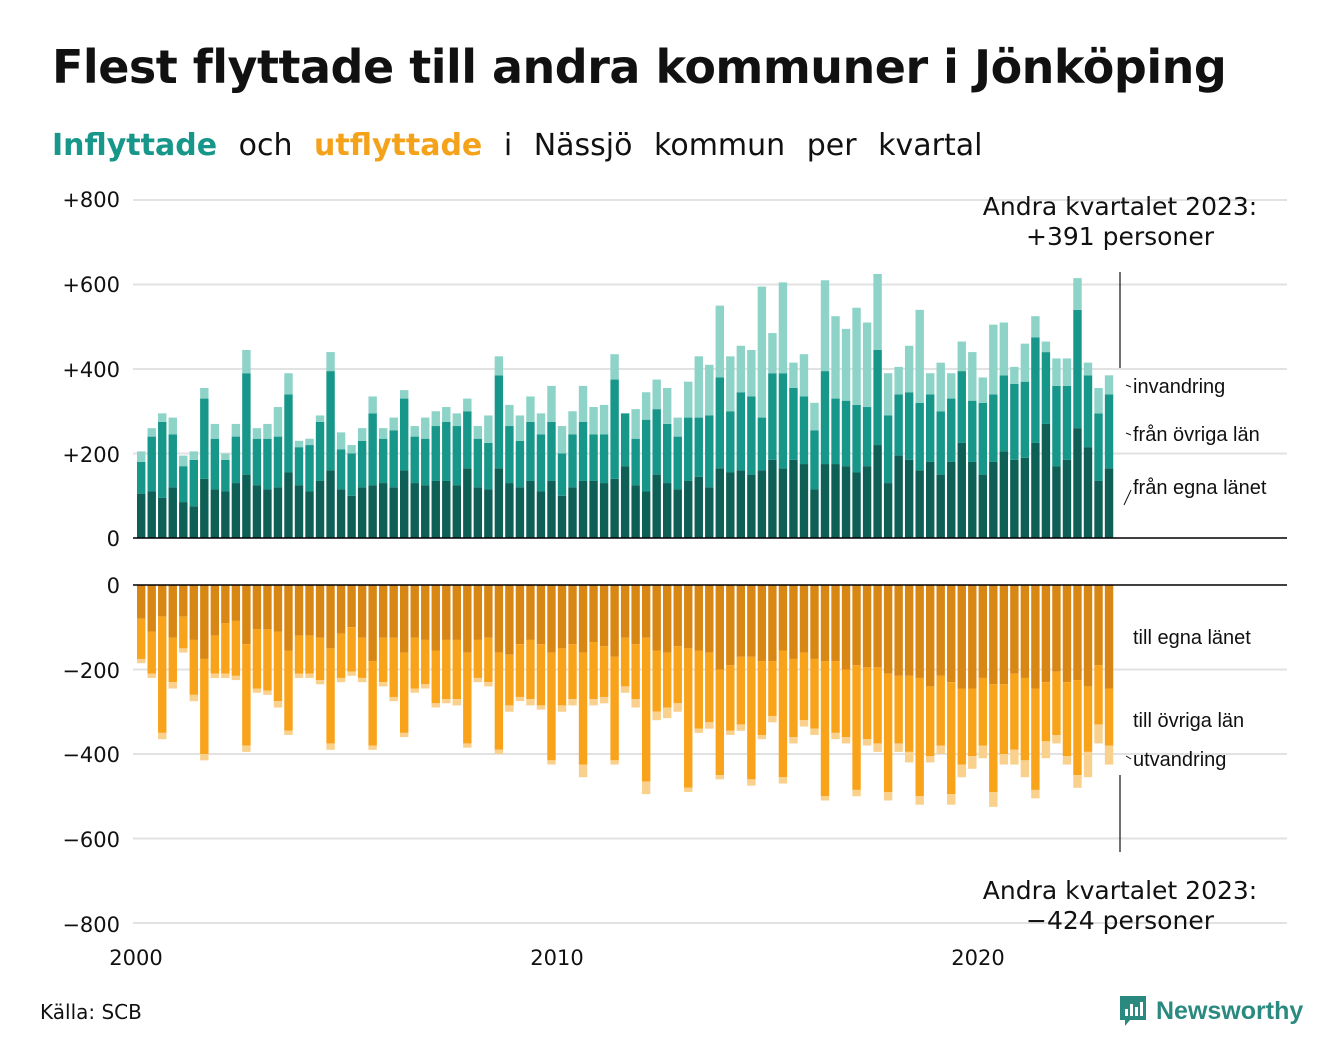  I want to click on label-leader-line, so click(1128, 386).